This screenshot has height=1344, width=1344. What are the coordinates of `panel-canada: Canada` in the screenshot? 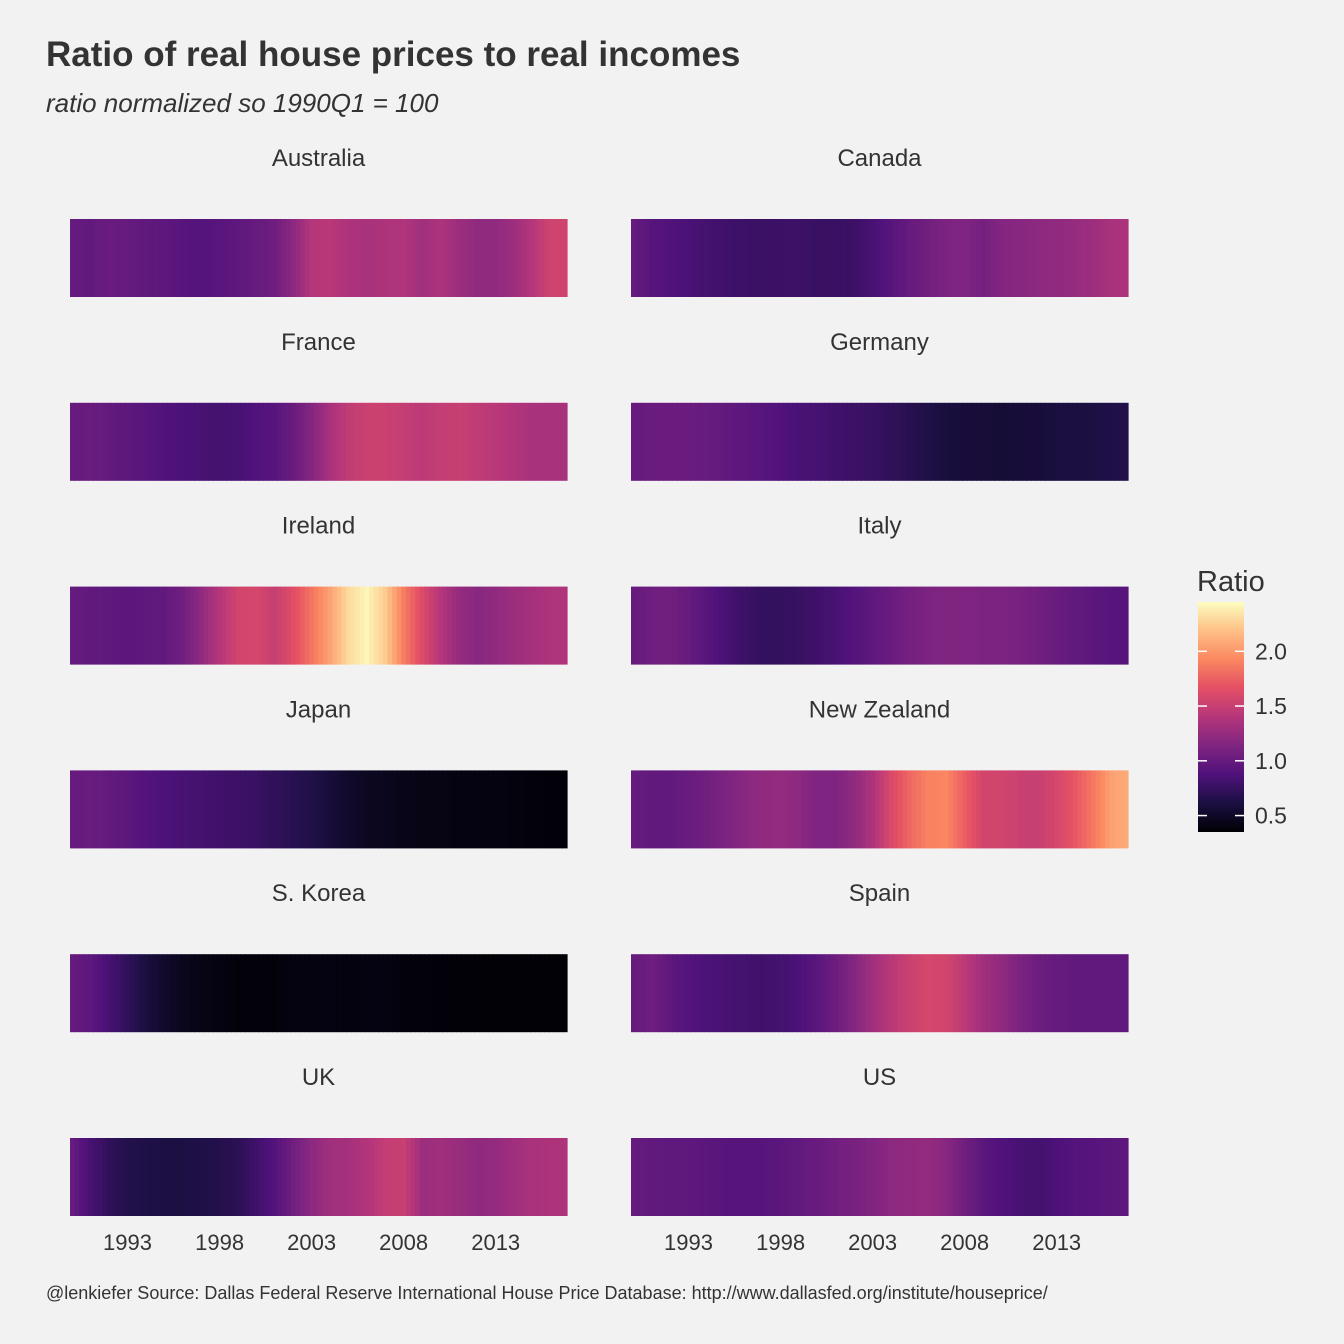 It's located at (880, 221).